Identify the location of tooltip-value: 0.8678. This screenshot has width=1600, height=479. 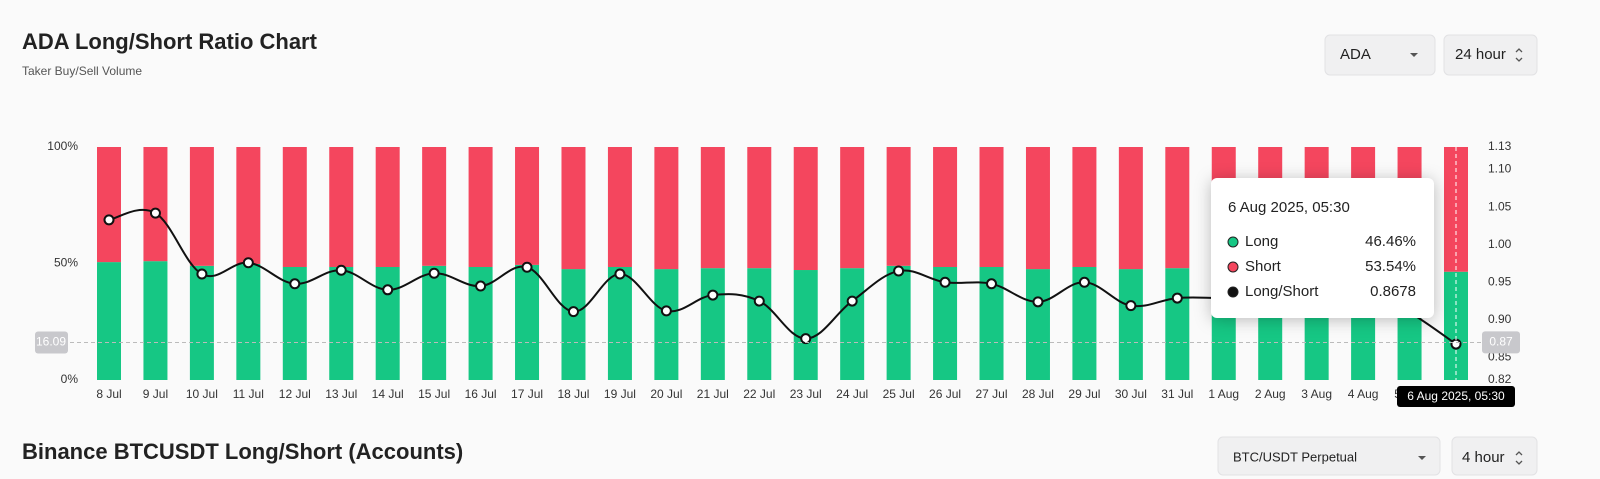
(1393, 291).